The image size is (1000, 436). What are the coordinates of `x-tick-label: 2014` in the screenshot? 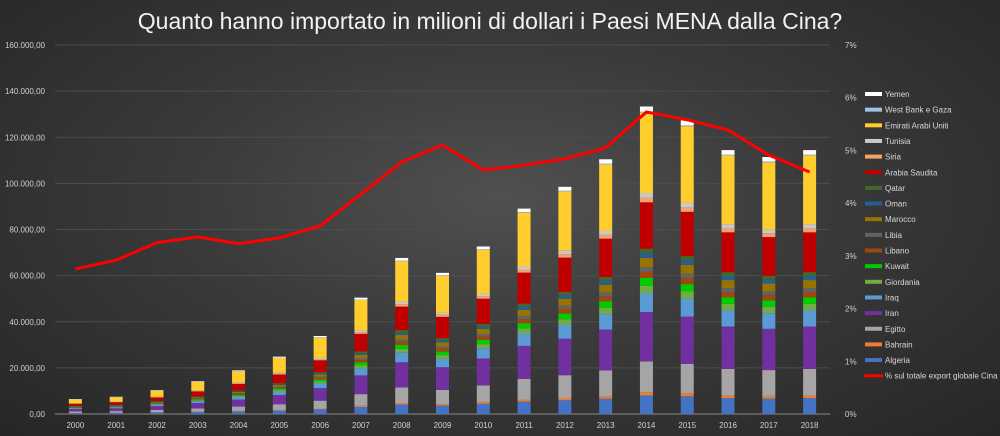 It's located at (647, 425).